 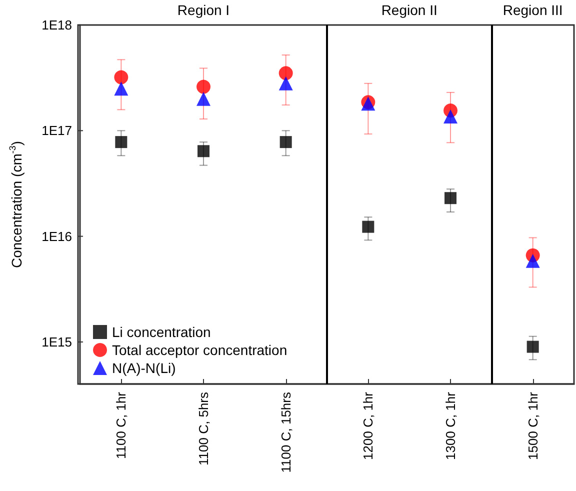 What do you see at coordinates (450, 425) in the screenshot?
I see `x-tick-label: 1300 C, 1hr` at bounding box center [450, 425].